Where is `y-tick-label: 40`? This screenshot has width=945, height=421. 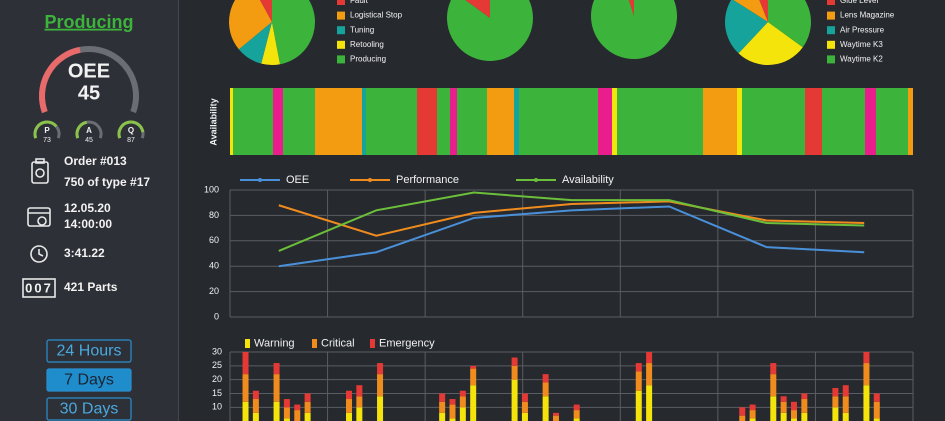
y-tick-label: 40 is located at coordinates (214, 266).